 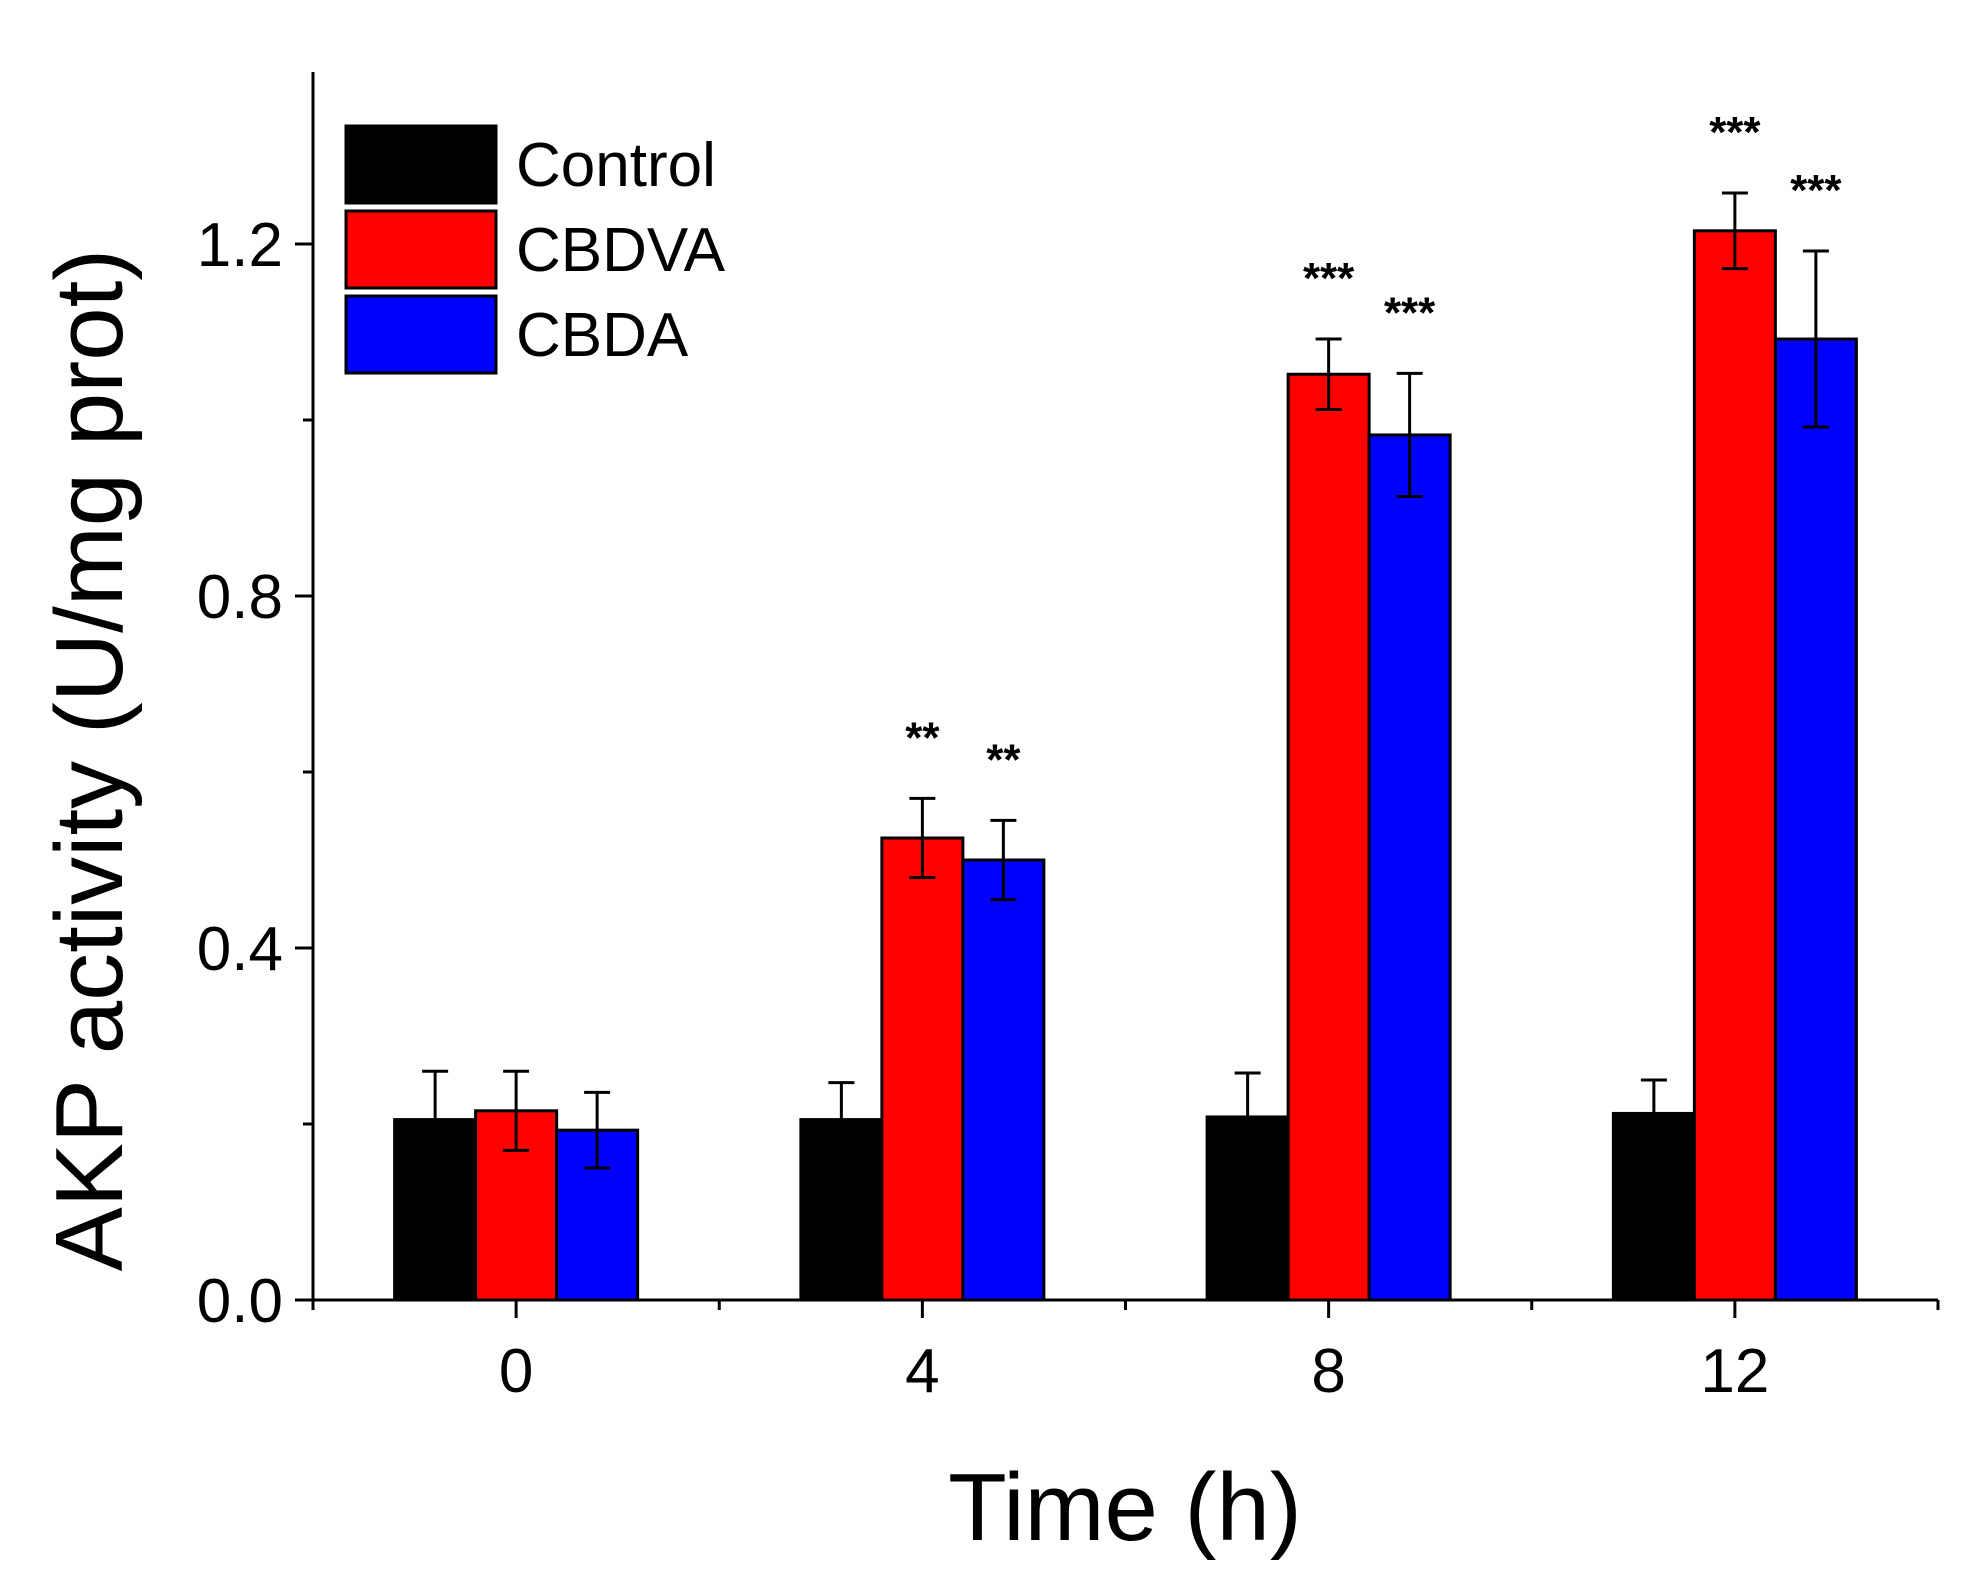 What do you see at coordinates (240, 1301) in the screenshot?
I see `y-tick-label: 0.0` at bounding box center [240, 1301].